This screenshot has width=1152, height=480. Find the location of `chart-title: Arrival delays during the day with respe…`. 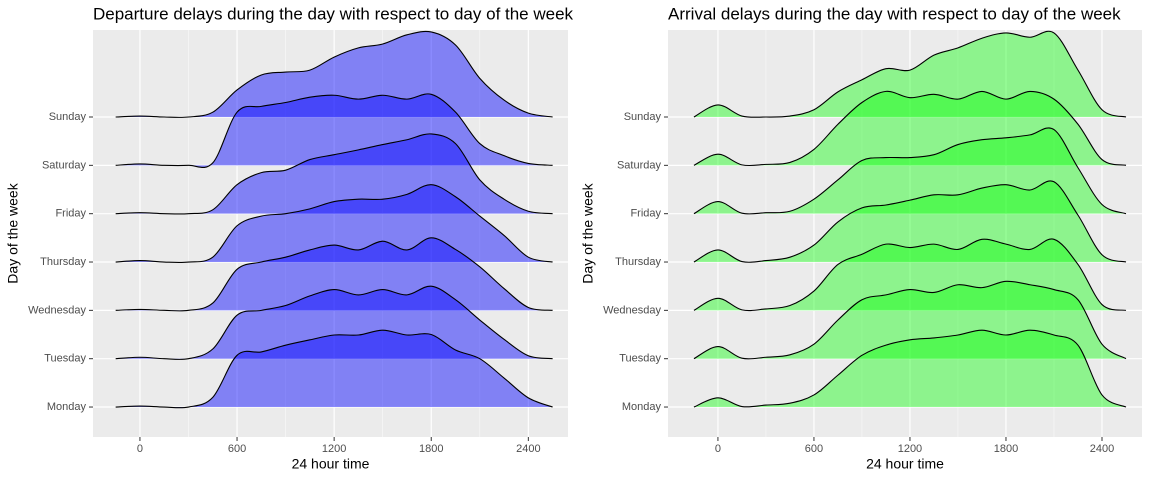

chart-title: Arrival delays during the day with respe… is located at coordinates (894, 13).